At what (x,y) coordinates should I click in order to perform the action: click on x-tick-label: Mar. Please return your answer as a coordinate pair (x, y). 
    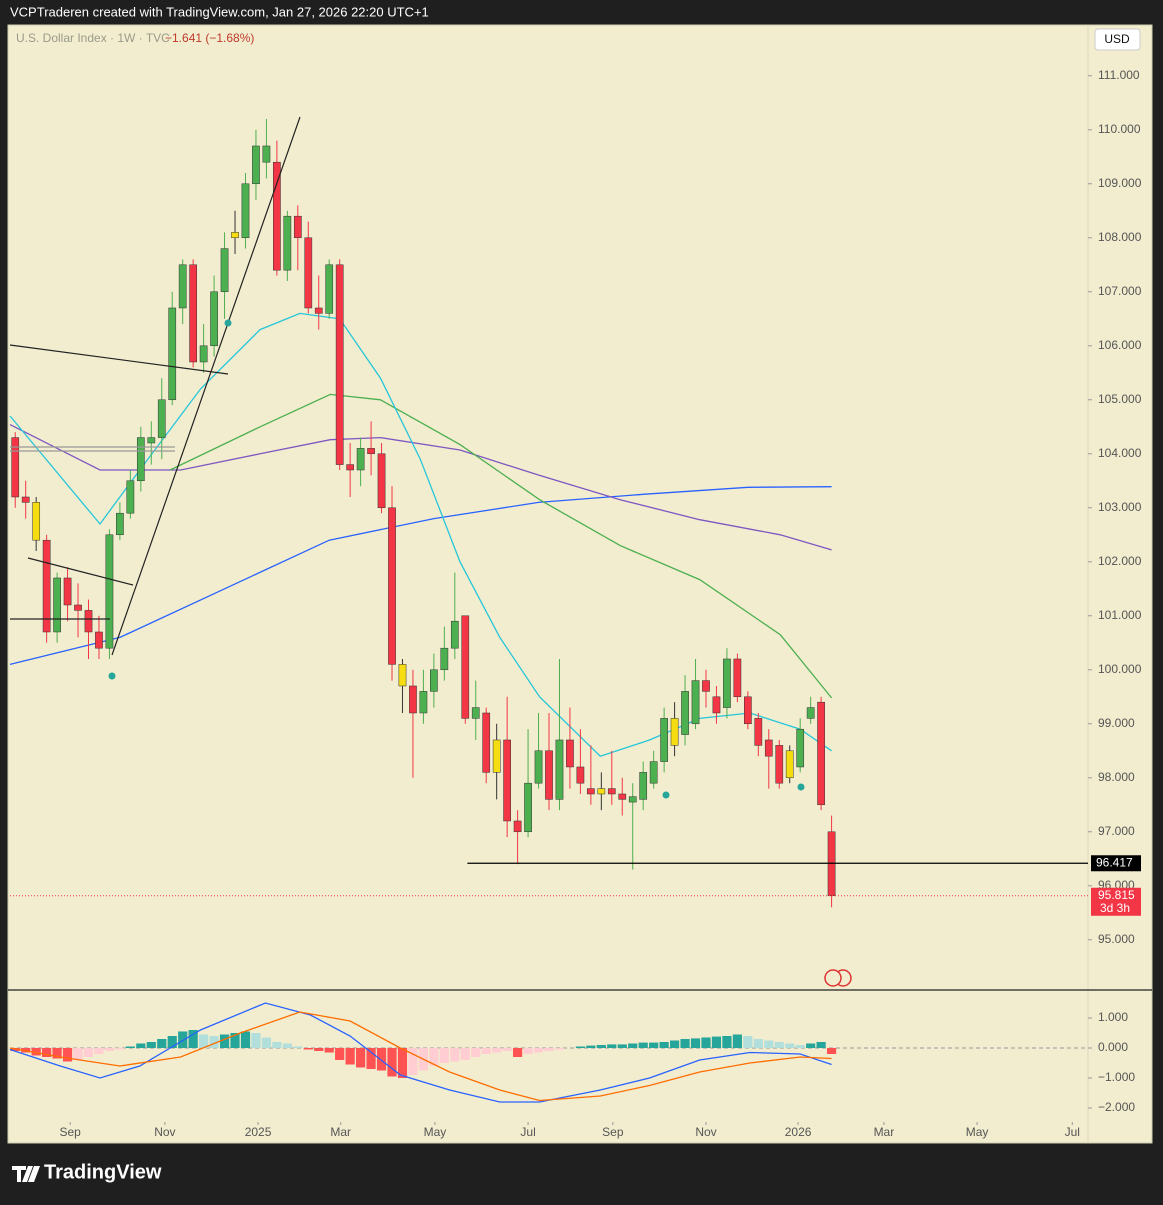
    Looking at the image, I should click on (884, 1132).